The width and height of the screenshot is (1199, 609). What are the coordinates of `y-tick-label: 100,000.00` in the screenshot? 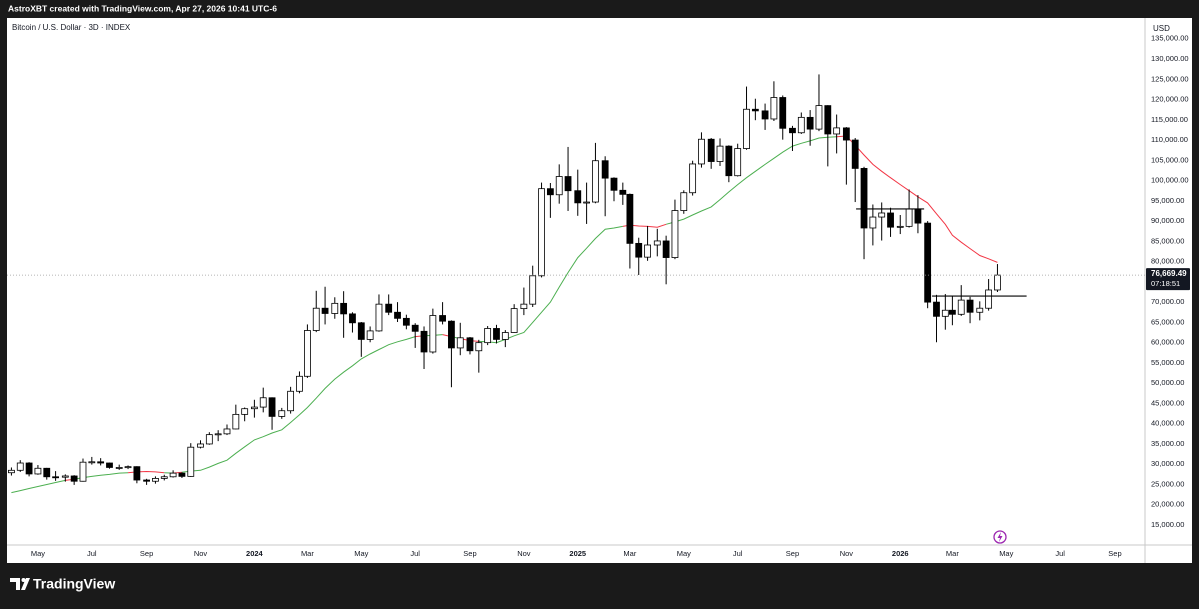 It's located at (1170, 180).